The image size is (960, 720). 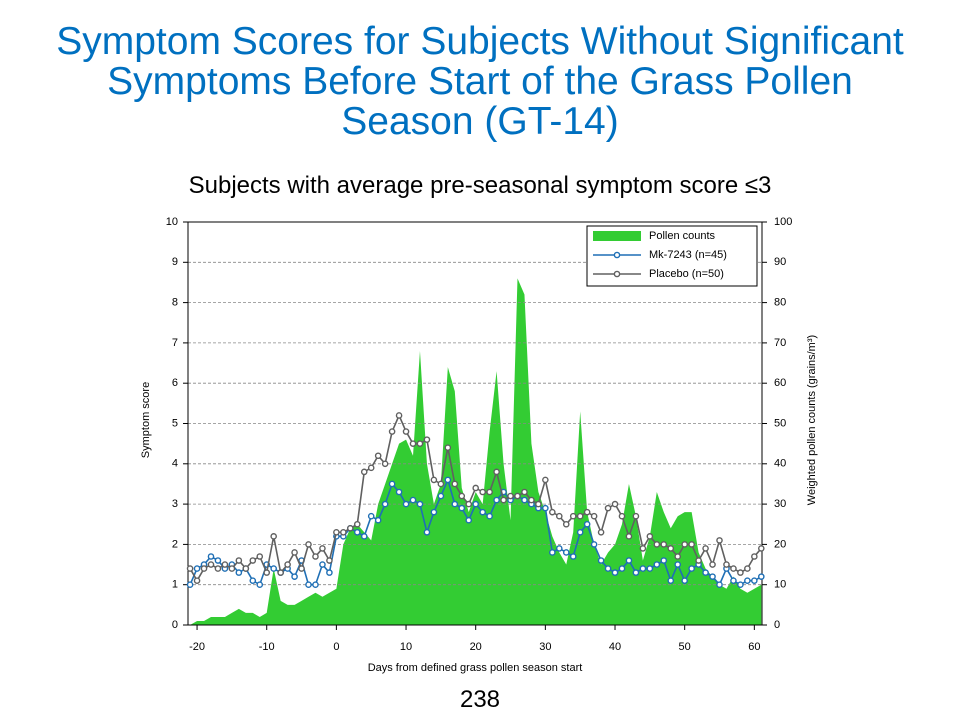 What do you see at coordinates (682, 236) in the screenshot?
I see `legend-label: Pollen counts` at bounding box center [682, 236].